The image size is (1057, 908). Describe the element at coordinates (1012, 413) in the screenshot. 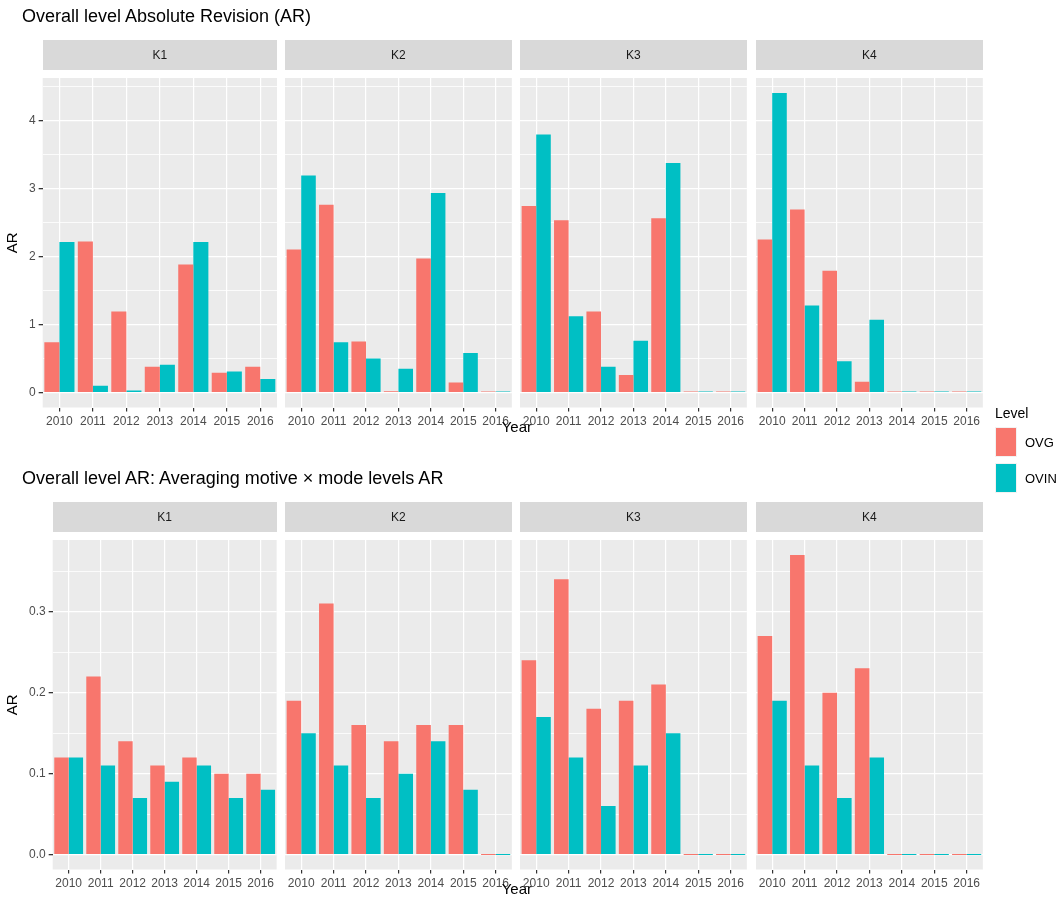

I see `legend-title: Level` at that location.